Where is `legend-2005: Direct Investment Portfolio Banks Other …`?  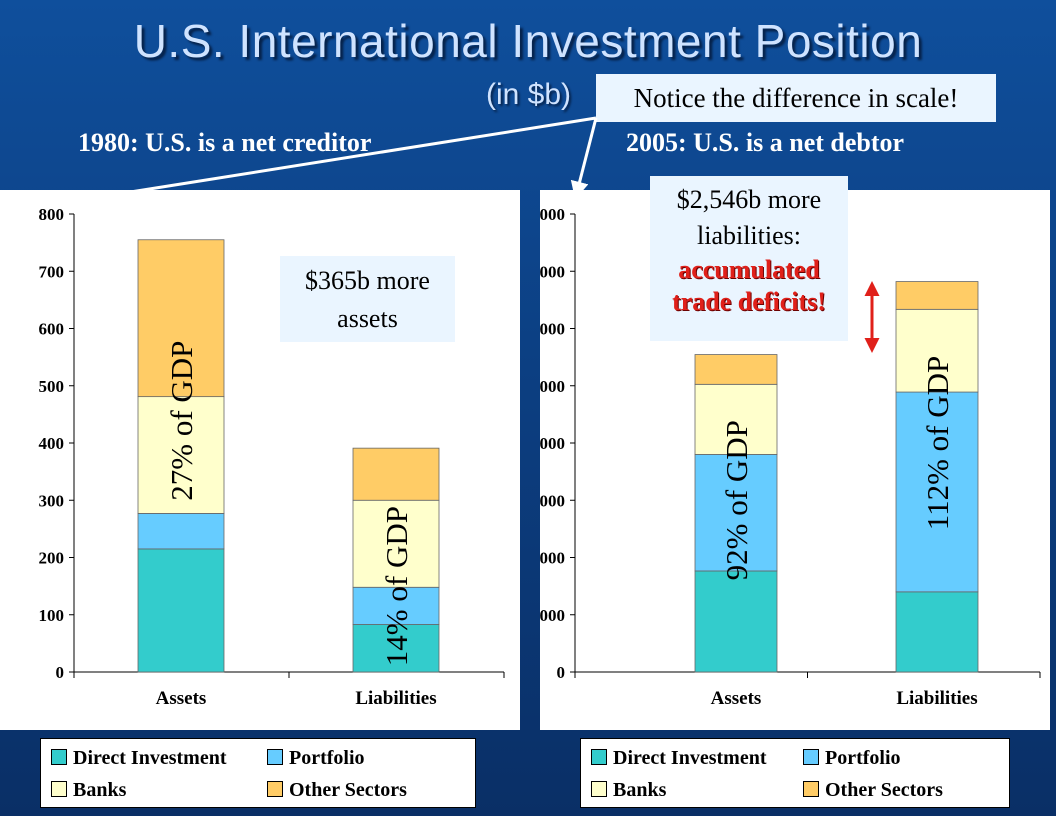 legend-2005: Direct Investment Portfolio Banks Other … is located at coordinates (795, 773).